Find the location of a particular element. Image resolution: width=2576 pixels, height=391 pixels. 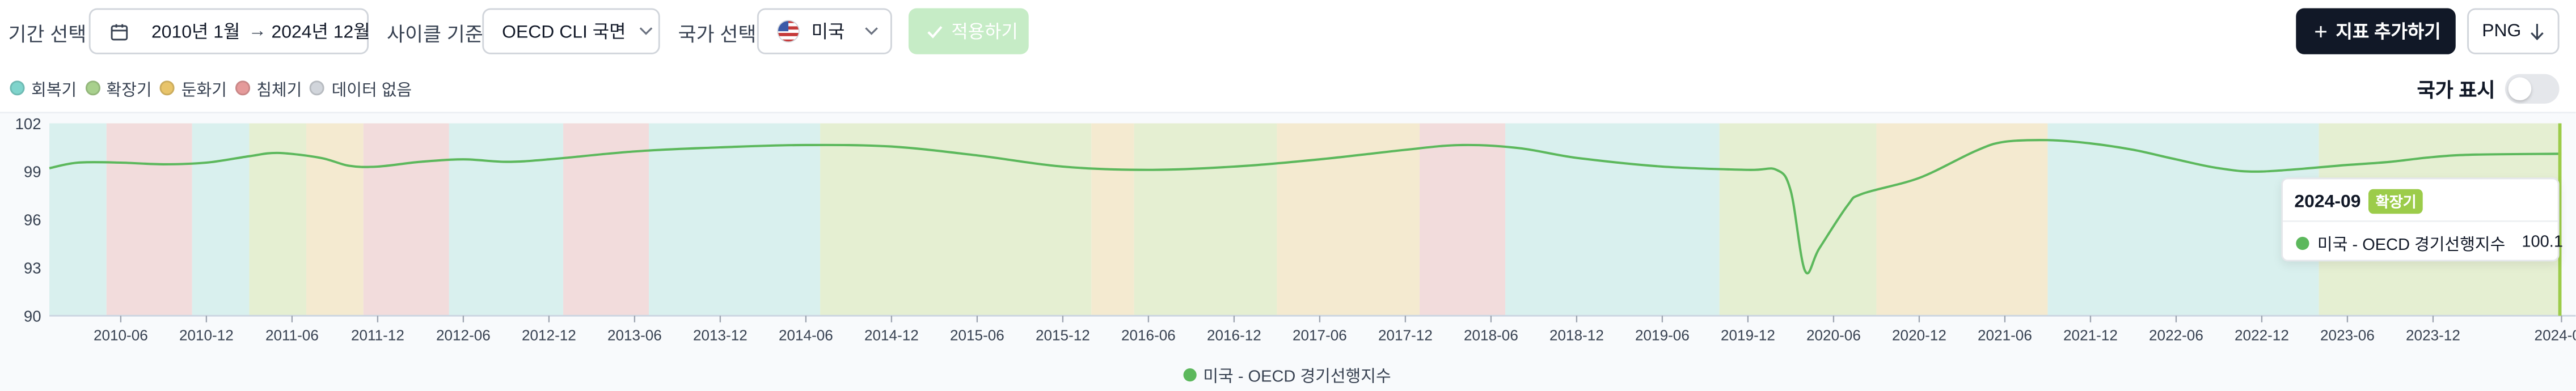

download-arrow-icon is located at coordinates (2536, 31).